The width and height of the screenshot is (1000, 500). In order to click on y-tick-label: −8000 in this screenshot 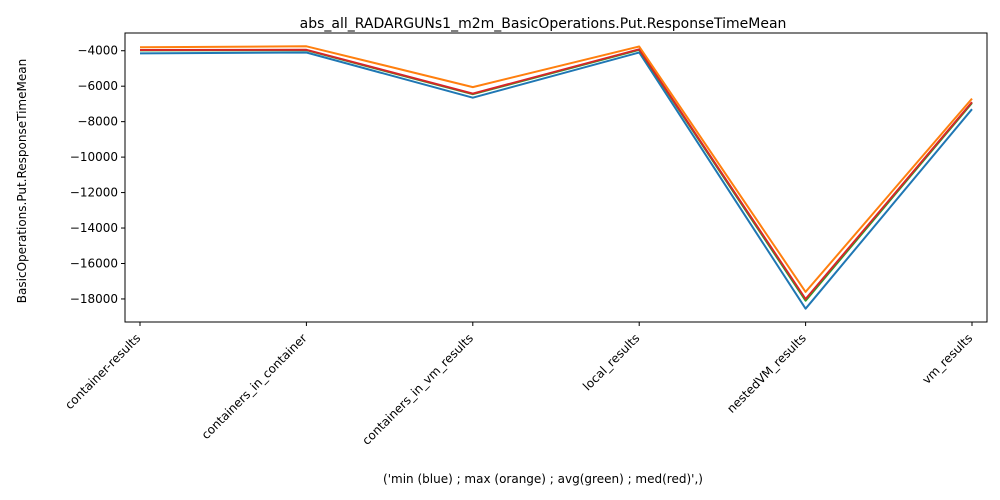, I will do `click(97, 122)`.